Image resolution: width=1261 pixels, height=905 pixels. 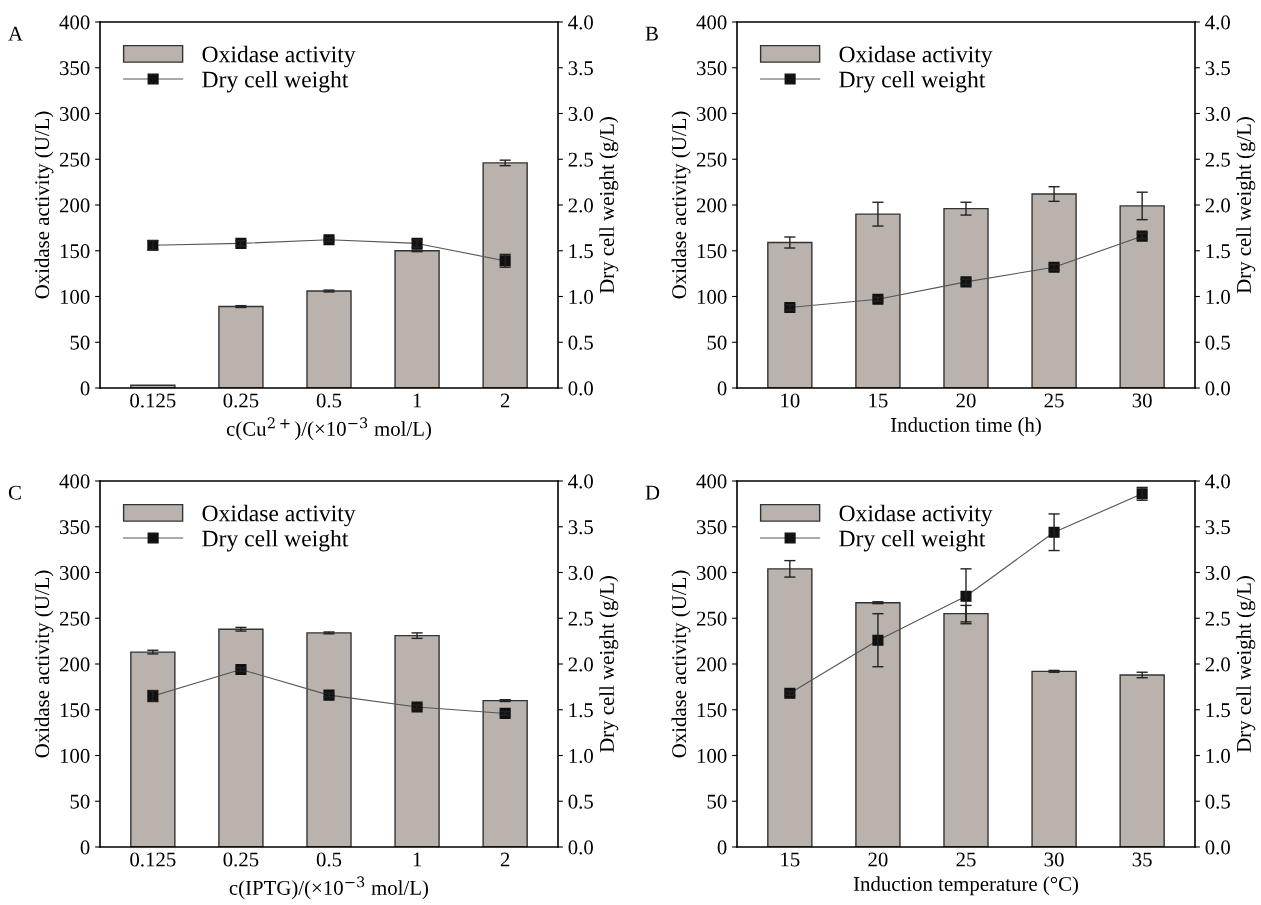 I want to click on x-tick-label: 0.5, so click(x=329, y=859).